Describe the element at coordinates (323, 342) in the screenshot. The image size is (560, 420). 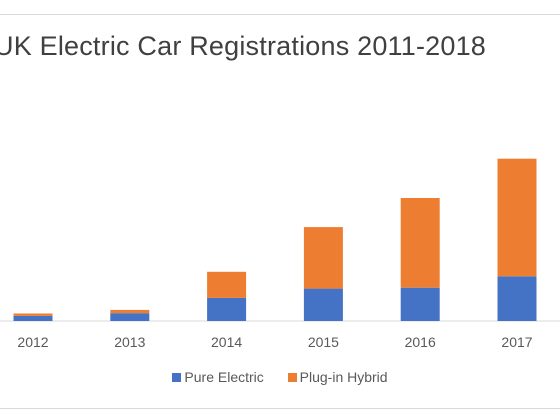
I see `x-tick-label: 2015` at that location.